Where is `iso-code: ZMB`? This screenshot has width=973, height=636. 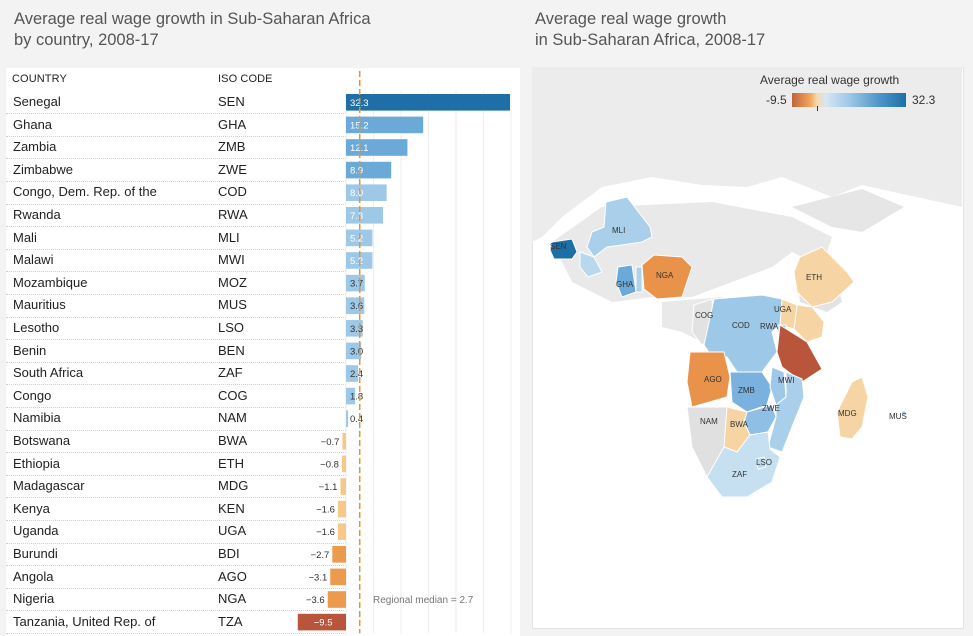 iso-code: ZMB is located at coordinates (232, 147).